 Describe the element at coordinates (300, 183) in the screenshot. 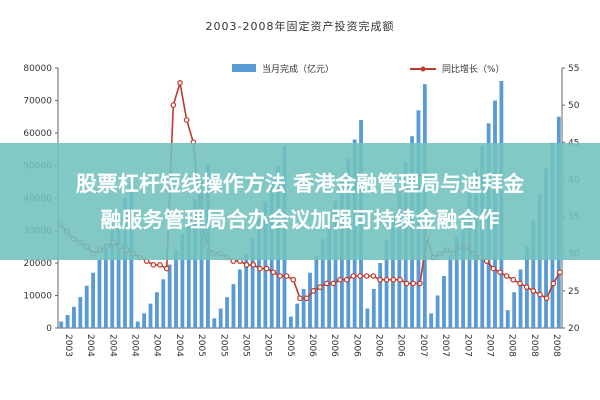

I see `banner-line-1: 股票杠杆短线操作方法 香港金融管理局与迪拜金` at that location.